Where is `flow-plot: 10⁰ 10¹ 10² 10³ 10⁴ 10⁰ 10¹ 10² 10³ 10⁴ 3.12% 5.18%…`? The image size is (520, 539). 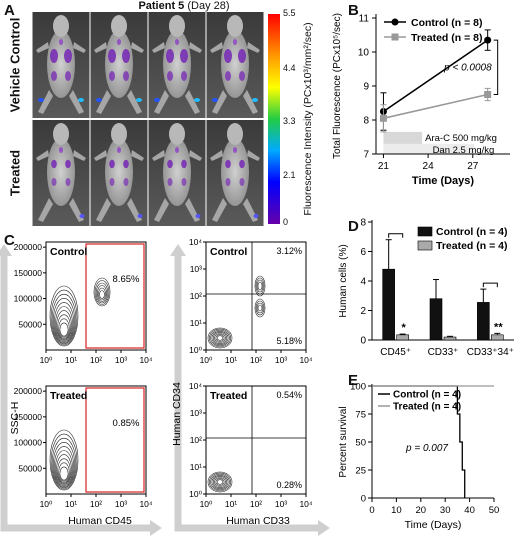
flow-plot: 10⁰ 10¹ 10² 10³ 10⁴ 10⁰ 10¹ 10² 10³ 10⁴ 3.12% 5.18%… is located at coordinates (251, 301).